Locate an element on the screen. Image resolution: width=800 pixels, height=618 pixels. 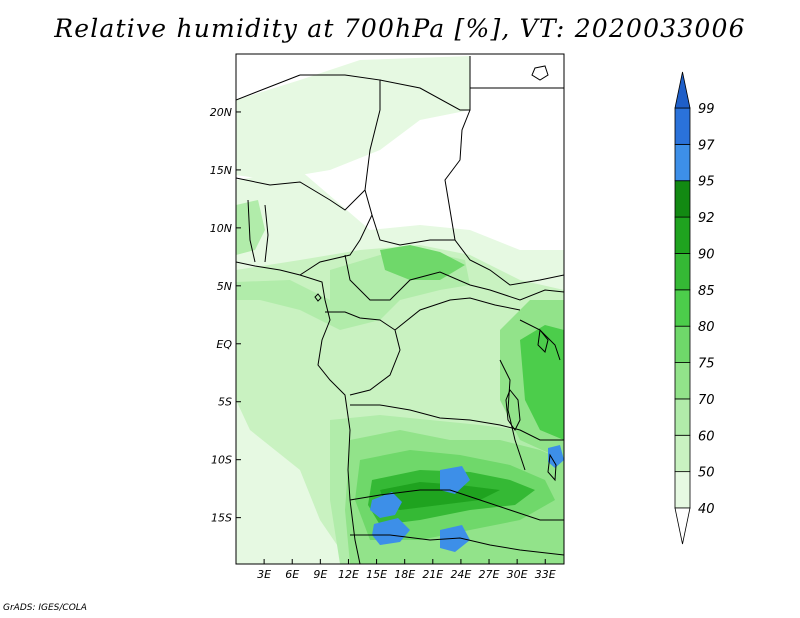
lat-tick-label: 15S is located at coordinates (221, 518).